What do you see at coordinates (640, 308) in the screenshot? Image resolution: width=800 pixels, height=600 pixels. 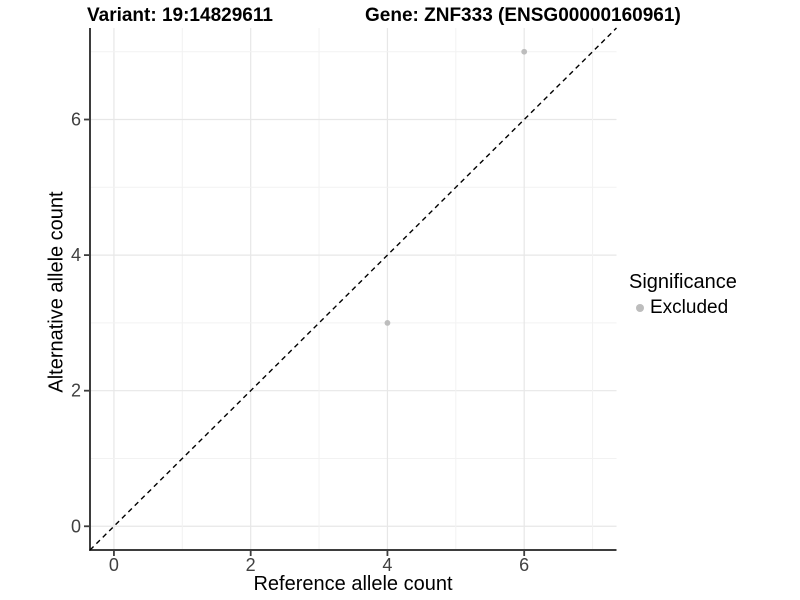 I see `legend-point-icon` at bounding box center [640, 308].